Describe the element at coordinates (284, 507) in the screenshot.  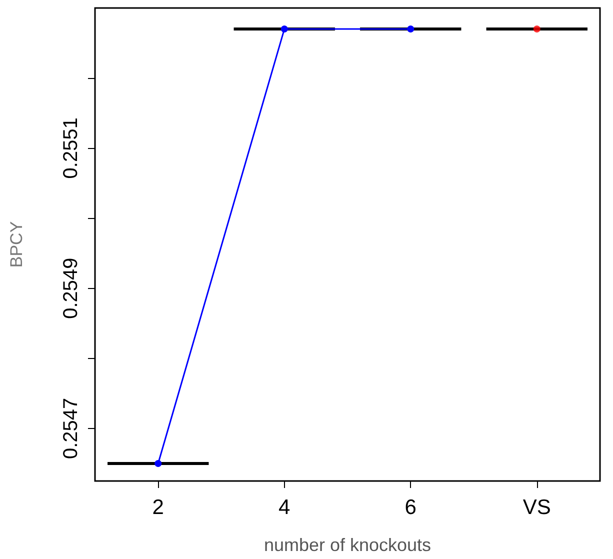
I see `x-tick-label: 4` at that location.